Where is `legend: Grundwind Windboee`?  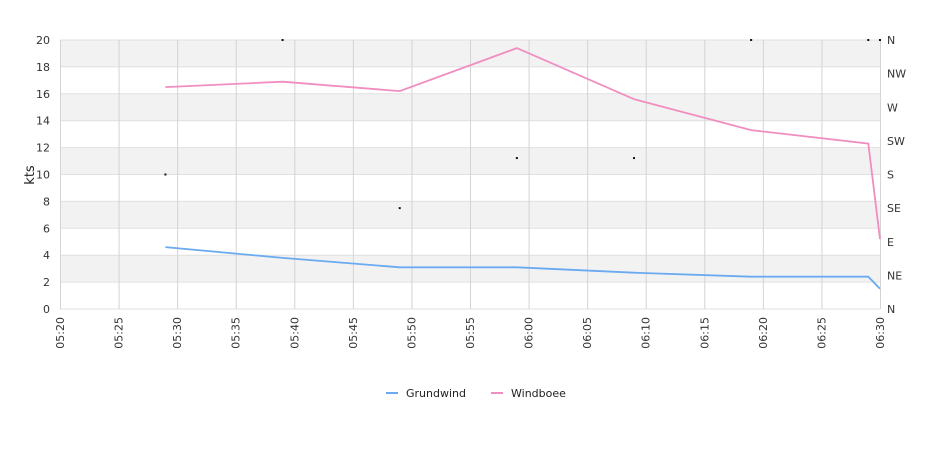 legend: Grundwind Windboee is located at coordinates (476, 393).